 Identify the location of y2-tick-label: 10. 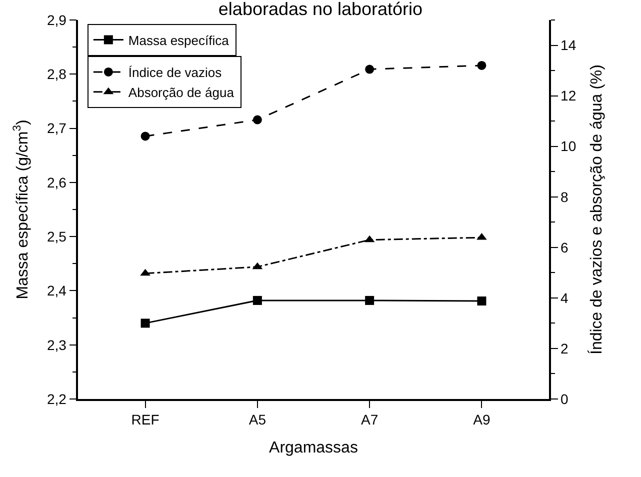
(568, 146).